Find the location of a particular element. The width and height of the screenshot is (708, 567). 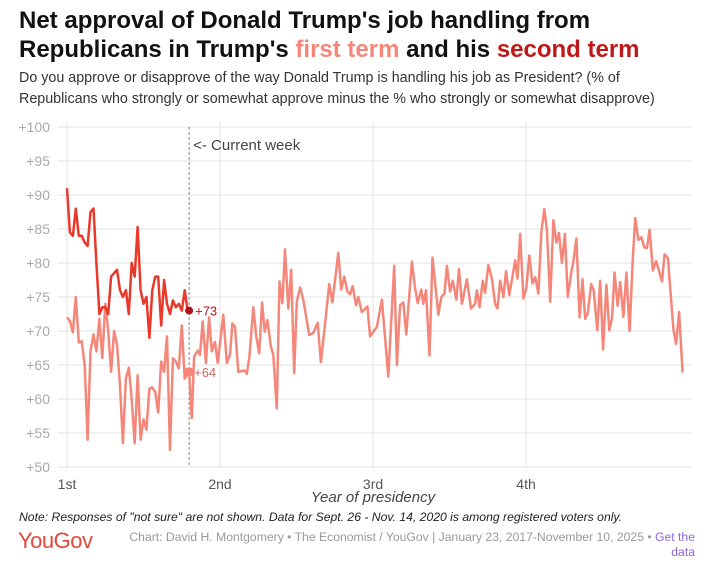

x-tick-label: 2nd is located at coordinates (219, 484).